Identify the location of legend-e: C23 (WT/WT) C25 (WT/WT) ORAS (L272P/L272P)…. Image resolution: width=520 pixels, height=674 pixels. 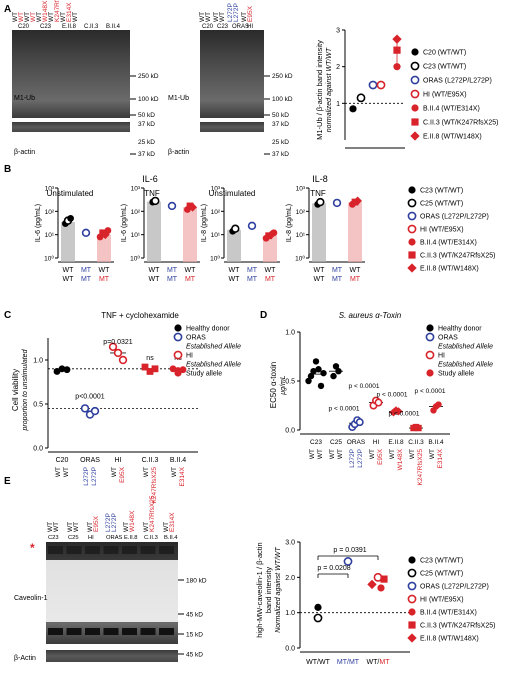
(451, 599).